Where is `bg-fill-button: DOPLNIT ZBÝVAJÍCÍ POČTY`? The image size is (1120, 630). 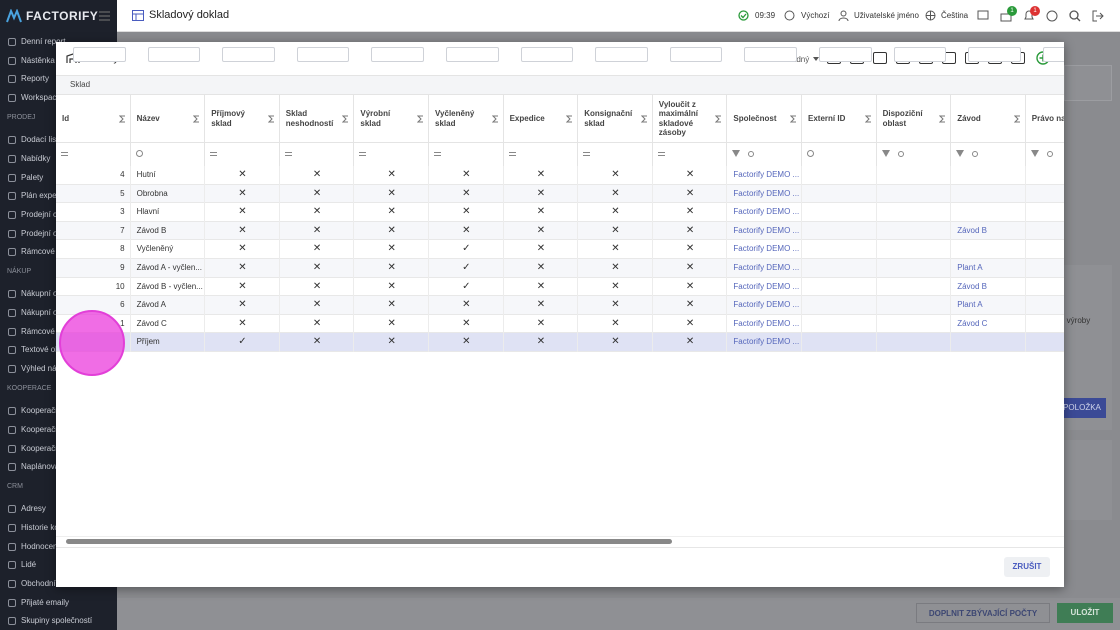
bg-fill-button: DOPLNIT ZBÝVAJÍCÍ POČTY is located at coordinates (983, 613).